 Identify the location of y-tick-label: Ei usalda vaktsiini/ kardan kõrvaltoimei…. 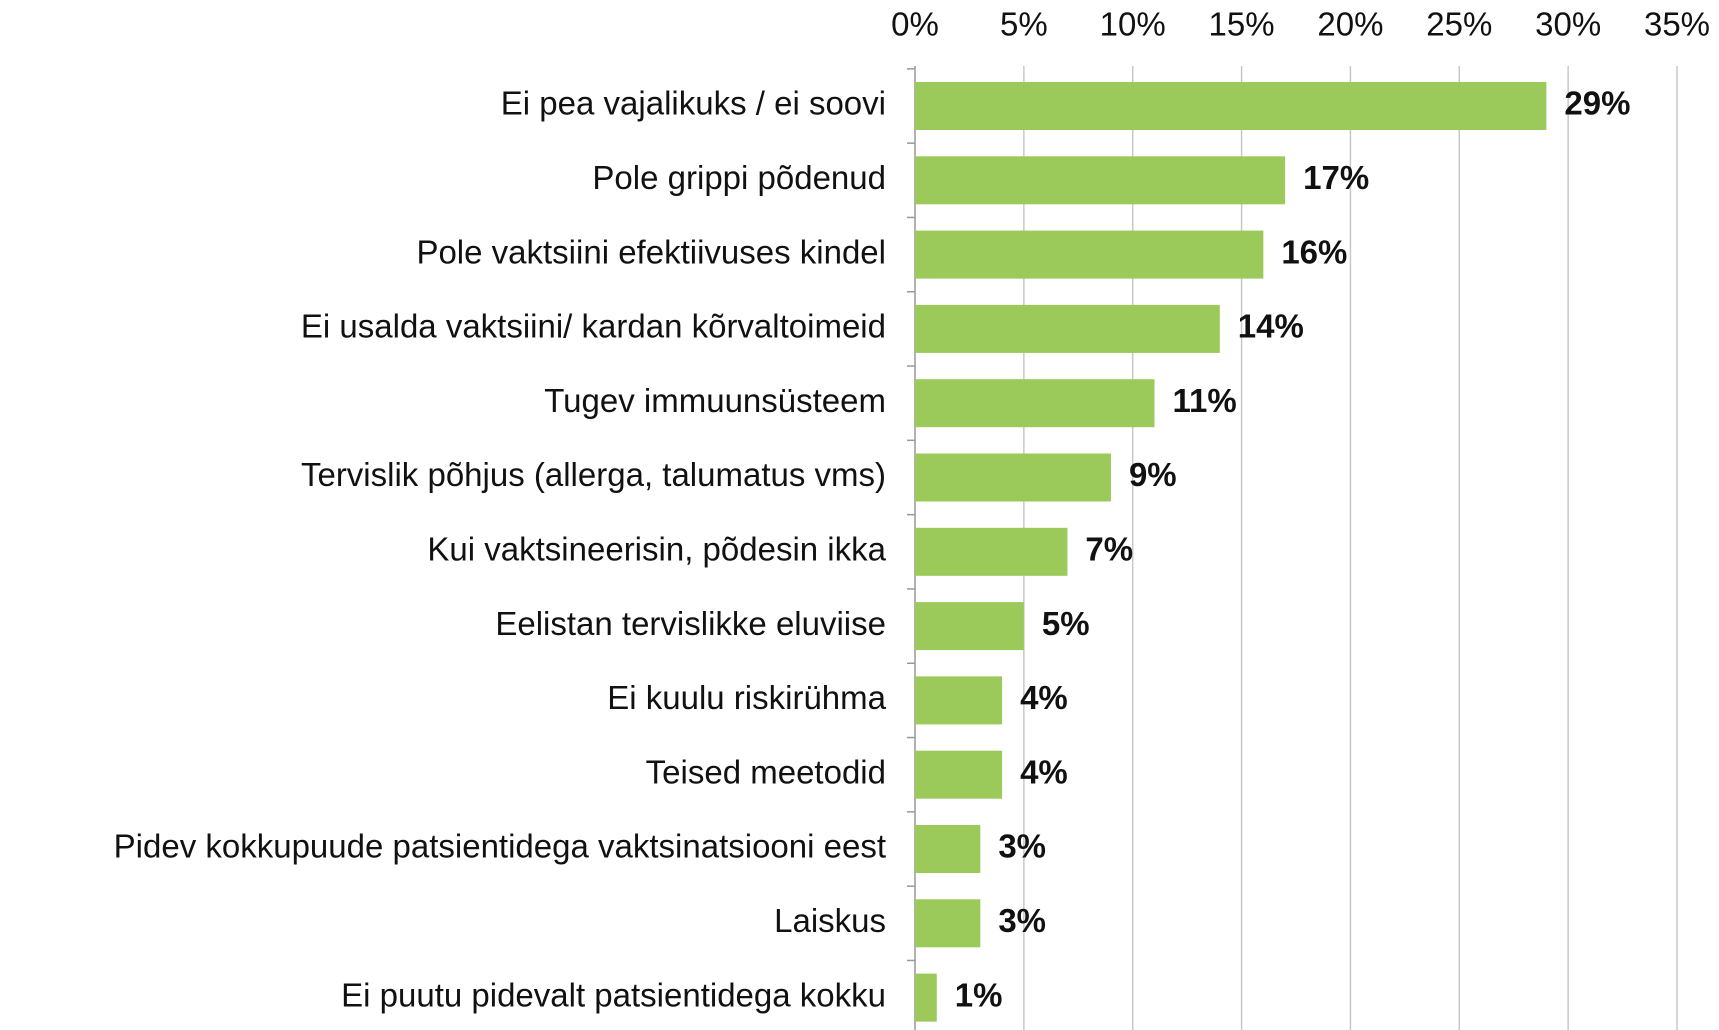
(593, 326).